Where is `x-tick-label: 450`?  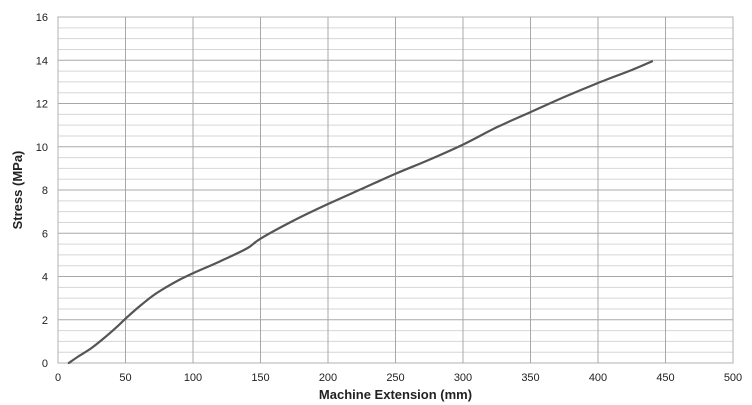 x-tick-label: 450 is located at coordinates (665, 378).